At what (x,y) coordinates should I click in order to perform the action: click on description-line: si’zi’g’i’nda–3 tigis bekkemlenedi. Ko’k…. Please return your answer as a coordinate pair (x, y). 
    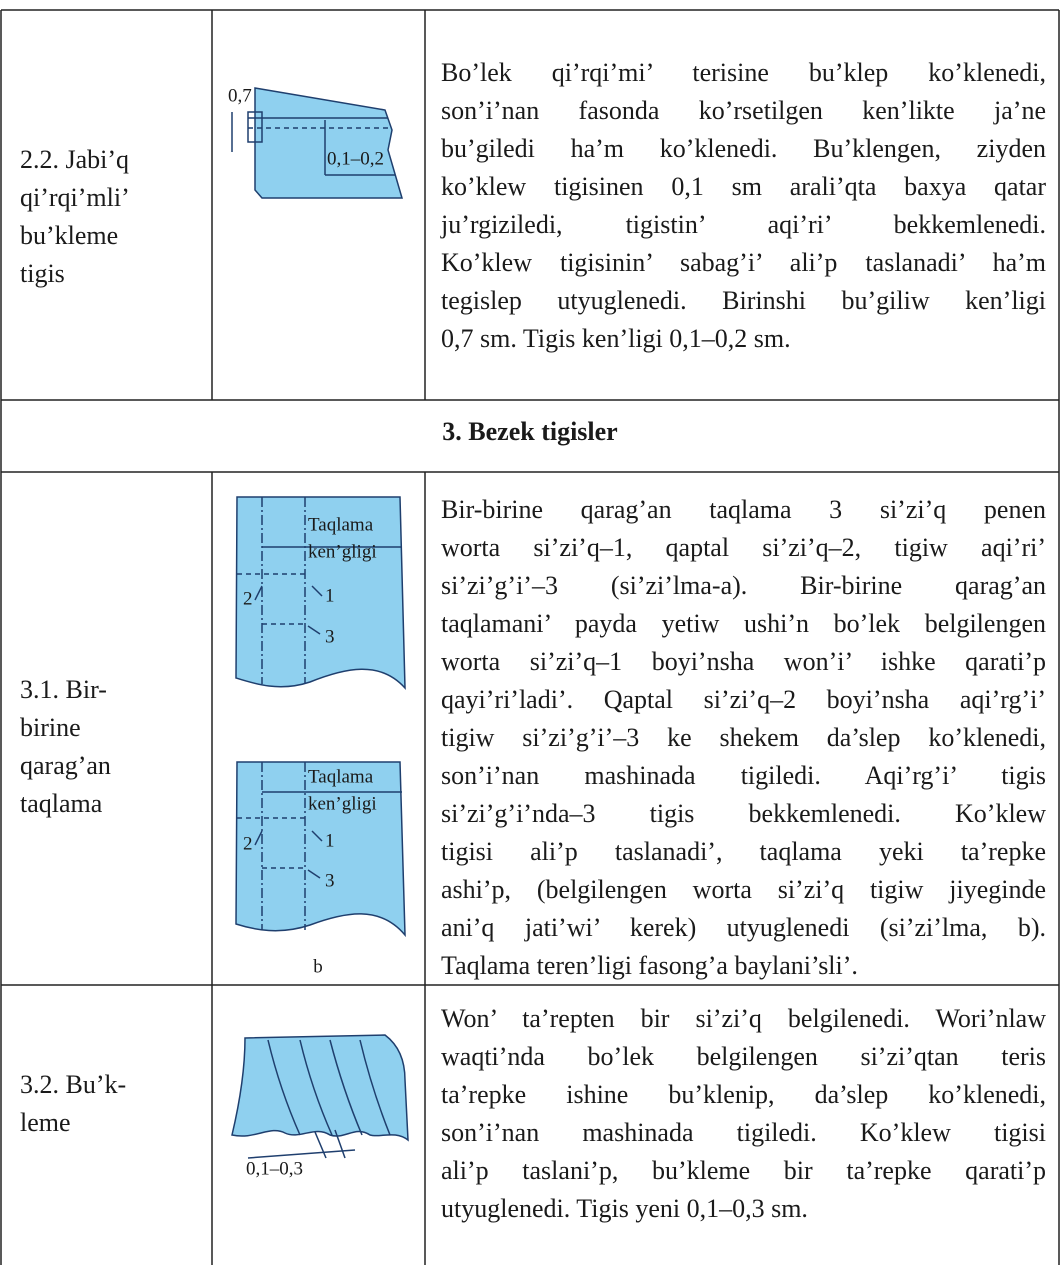
    Looking at the image, I should click on (743, 813).